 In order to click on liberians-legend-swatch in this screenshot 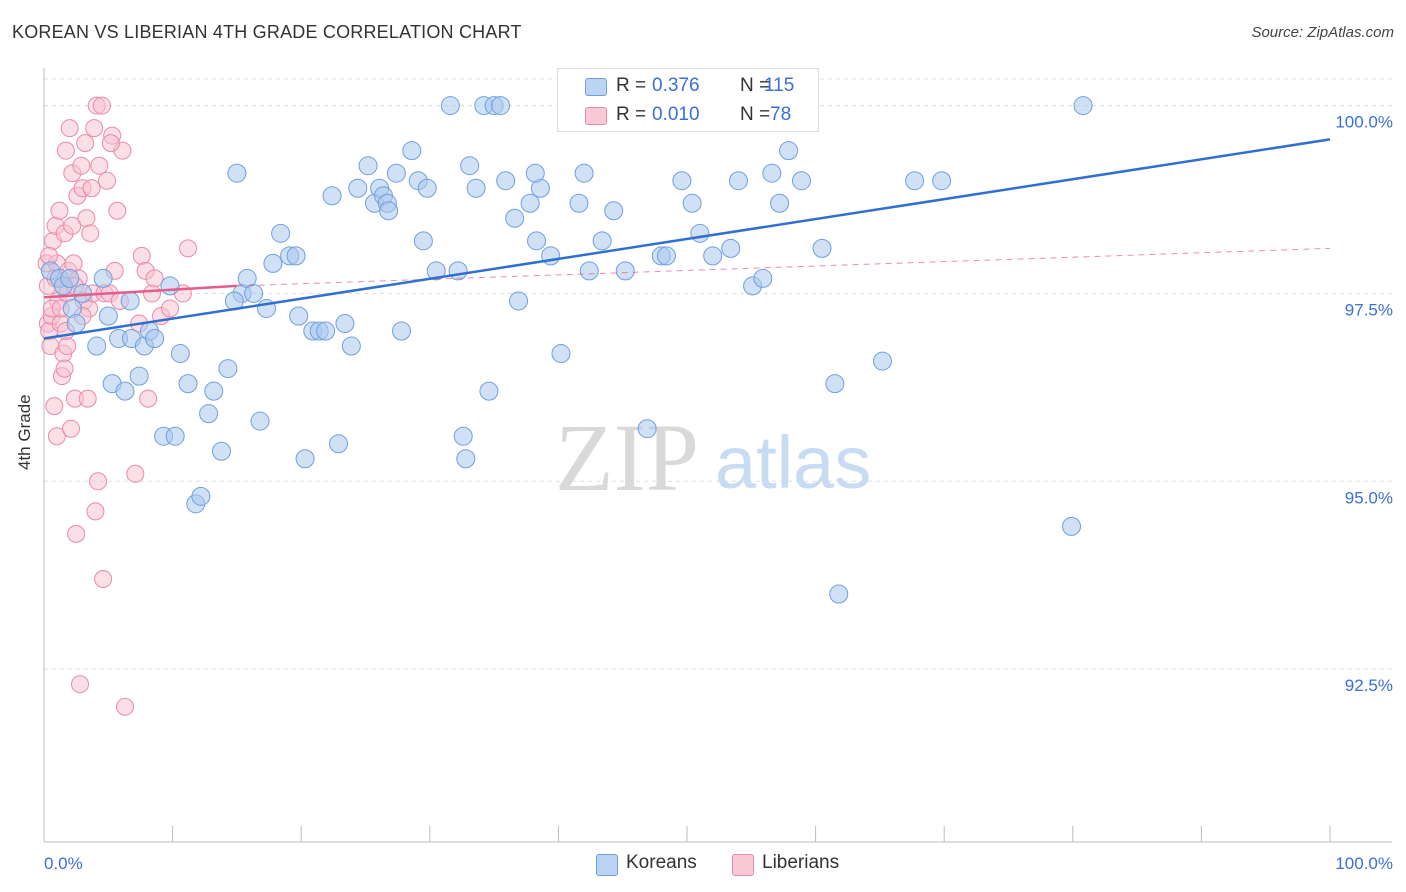, I will do `click(743, 865)`.